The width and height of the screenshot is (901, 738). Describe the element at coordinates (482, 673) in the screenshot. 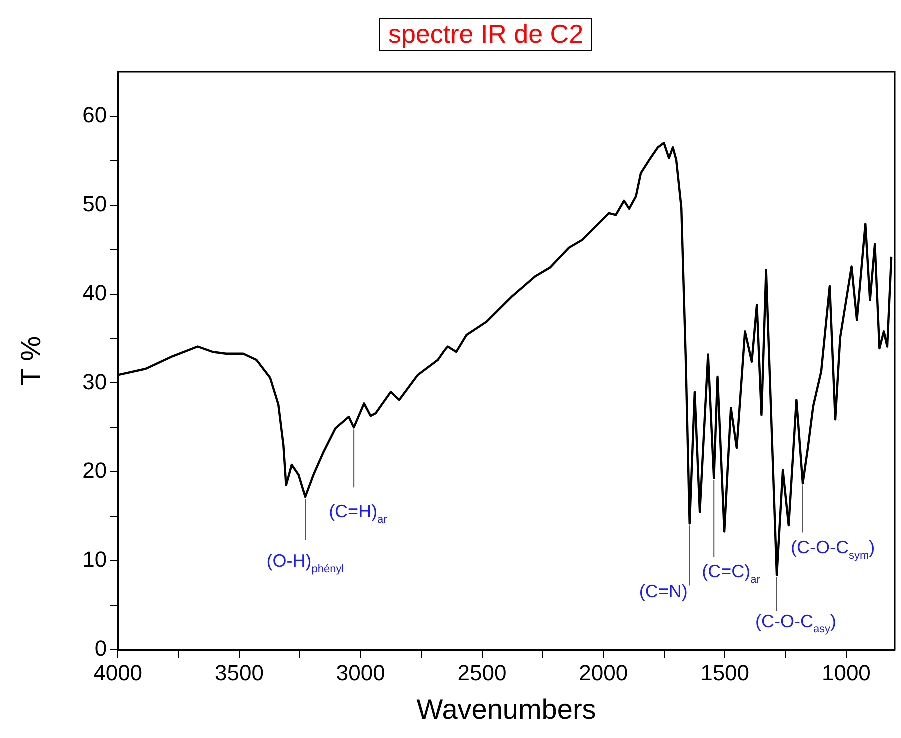

I see `x-tick-label: 2500` at that location.